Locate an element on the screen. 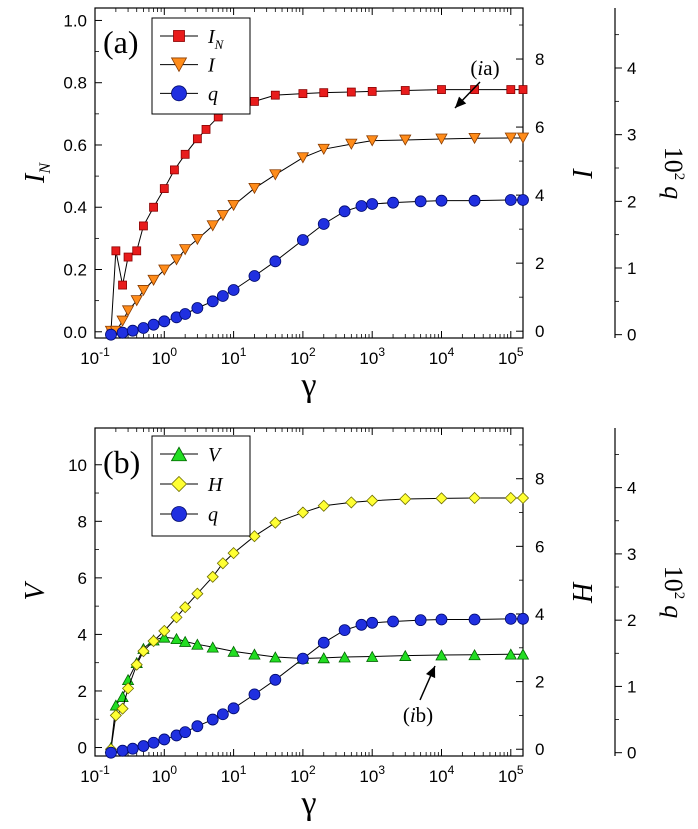 Image resolution: width=698 pixels, height=829 pixels. x-tick-label: 10⁵ is located at coordinates (511, 356).